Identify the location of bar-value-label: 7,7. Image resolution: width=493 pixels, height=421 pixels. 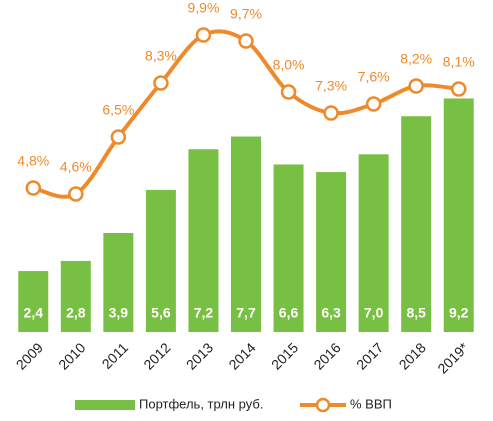
(246, 313).